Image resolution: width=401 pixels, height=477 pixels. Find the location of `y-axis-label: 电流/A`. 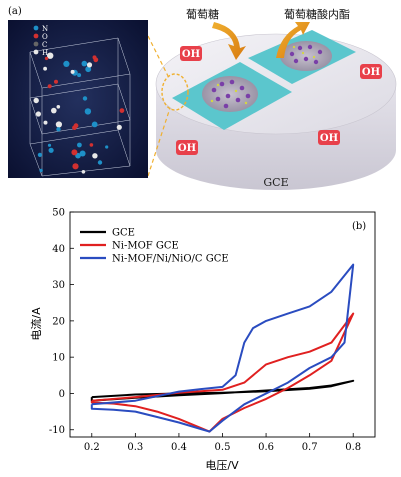

y-axis-label: 电流/A is located at coordinates (36, 324).